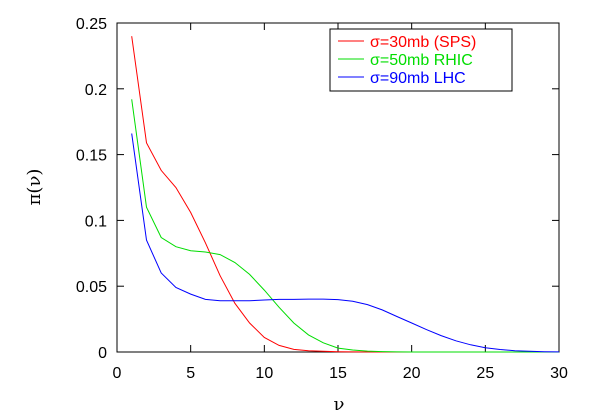 This screenshot has width=593, height=415. What do you see at coordinates (34, 187) in the screenshot?
I see `y-axis-label: π(ν)` at bounding box center [34, 187].